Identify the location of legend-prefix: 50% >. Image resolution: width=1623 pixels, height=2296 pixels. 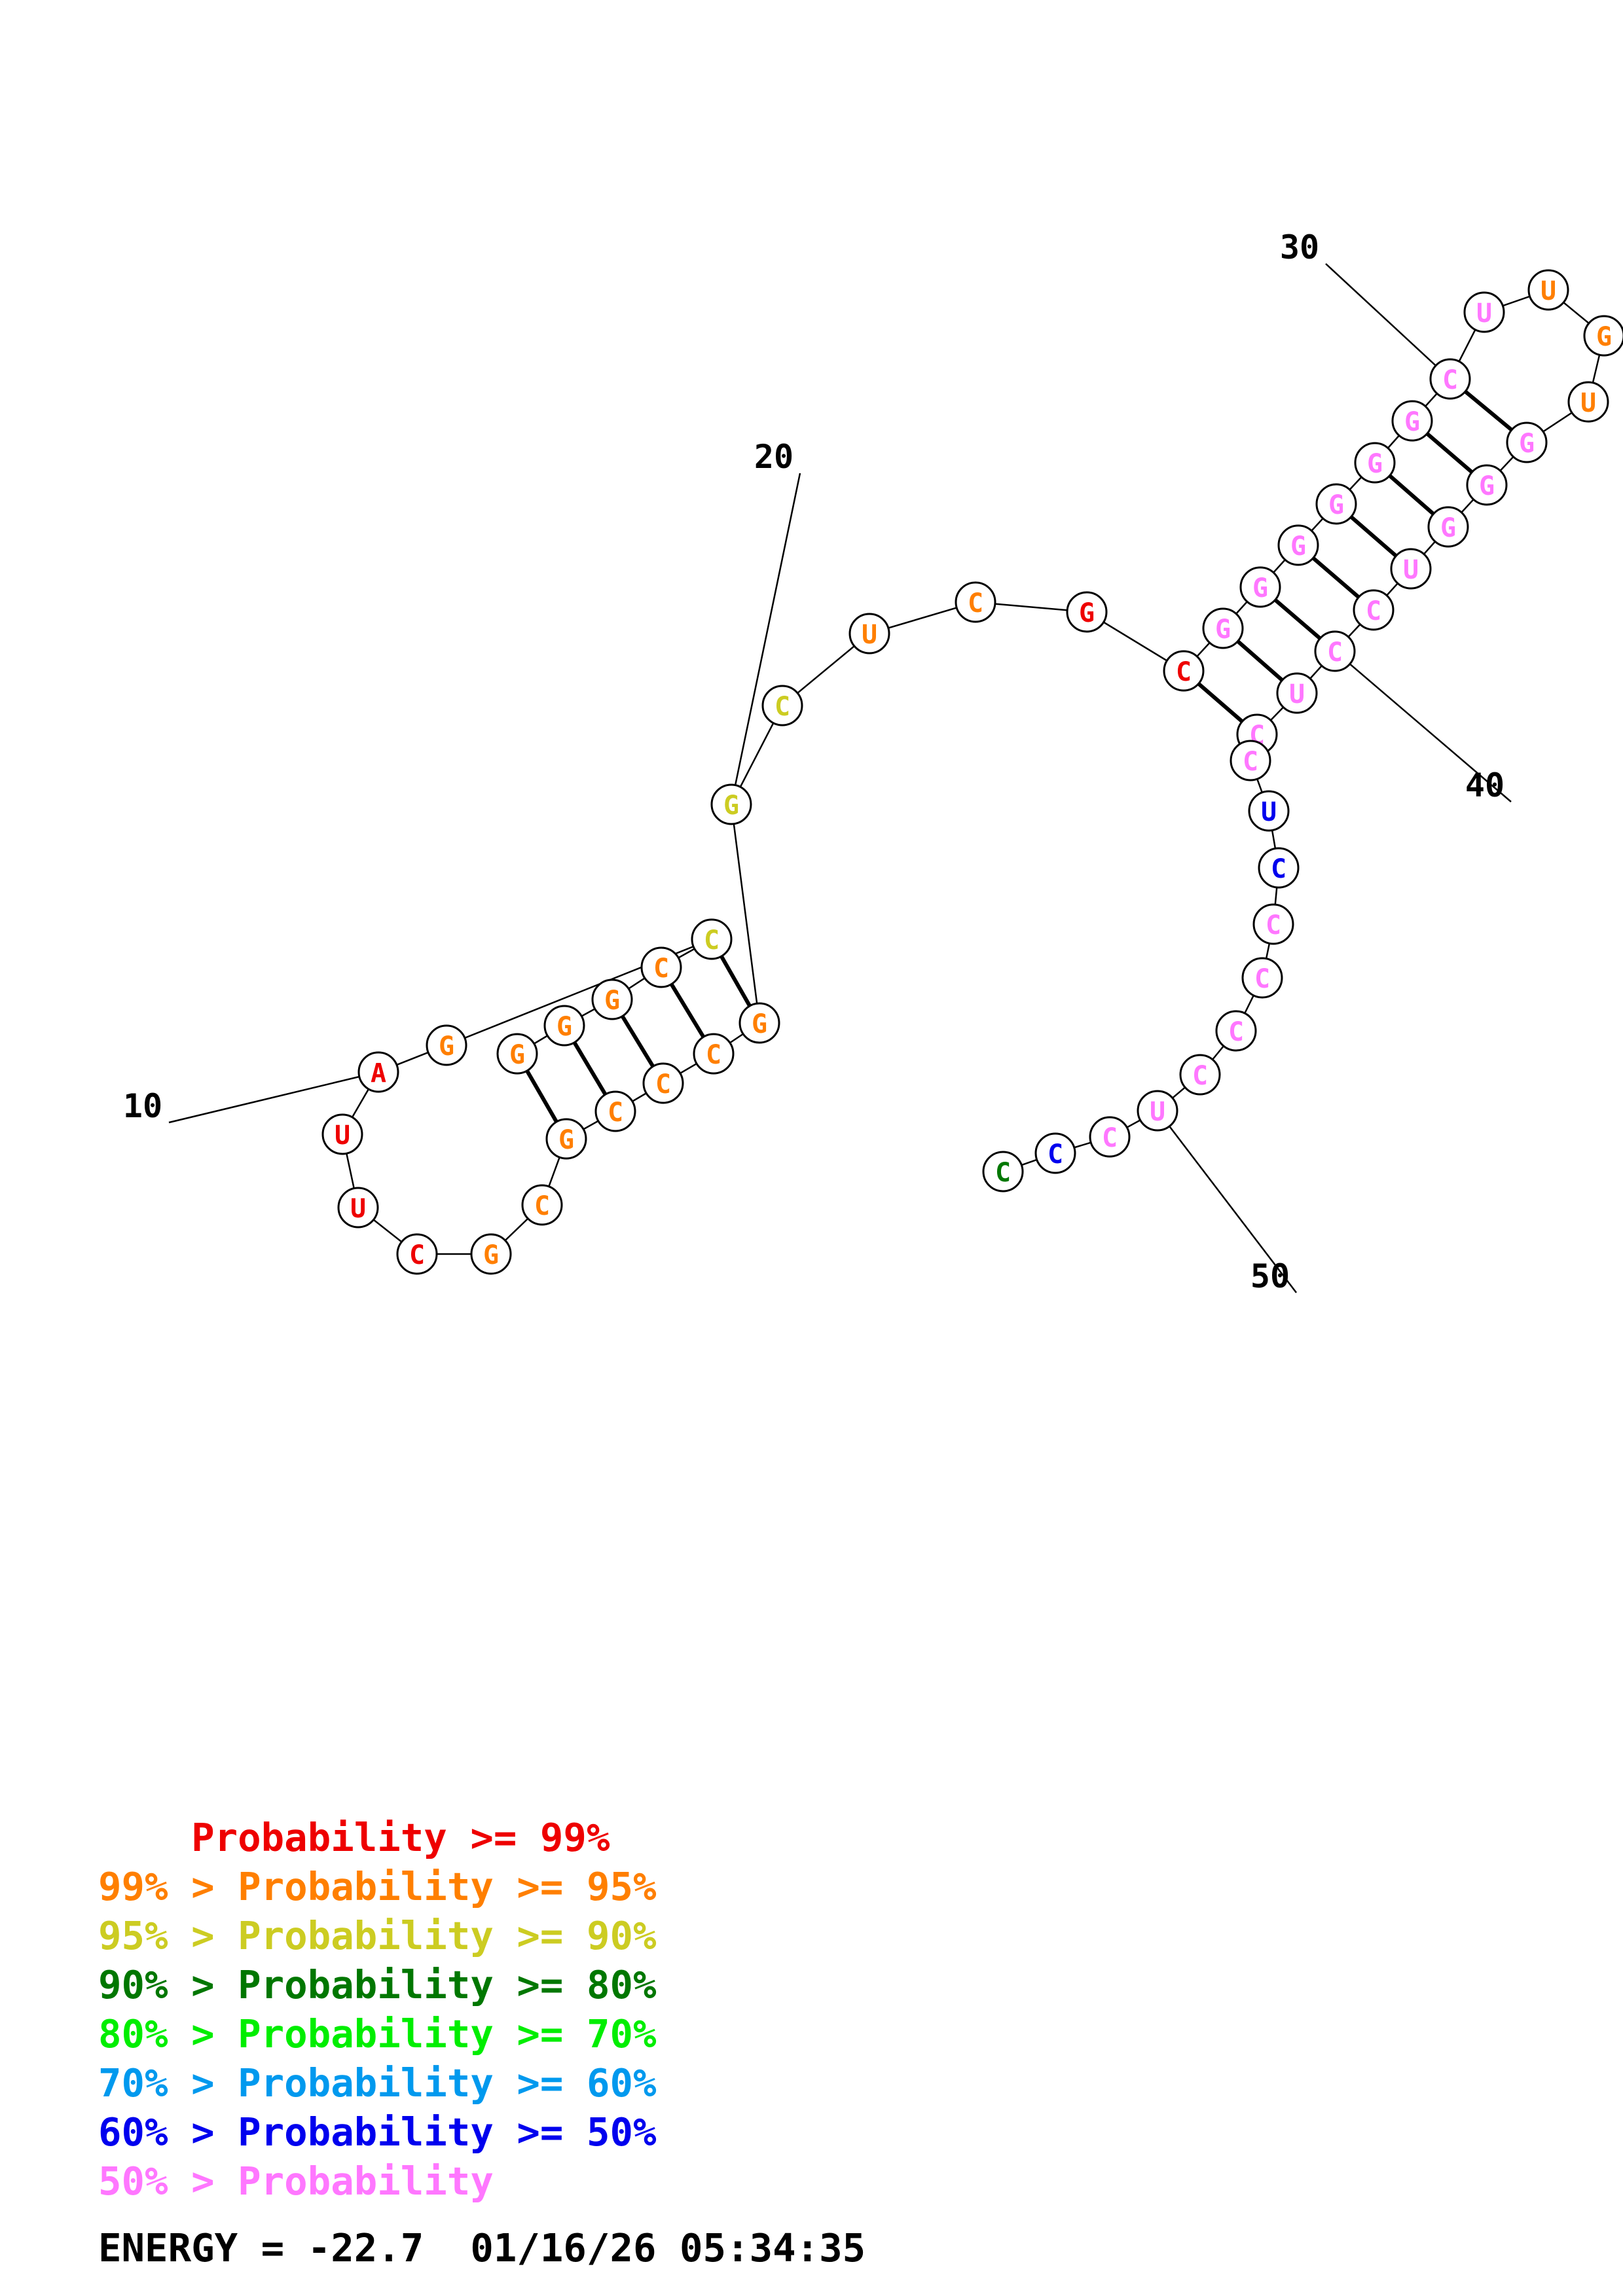
(168, 2181).